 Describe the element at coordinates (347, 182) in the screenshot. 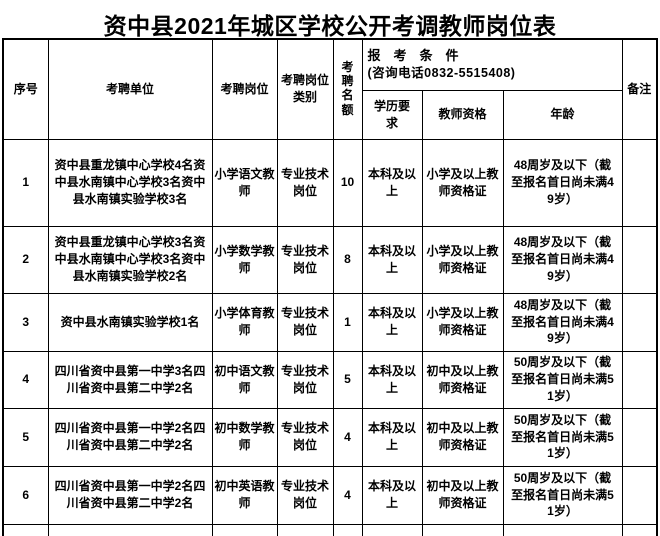

I see `cell-quota: 10` at that location.